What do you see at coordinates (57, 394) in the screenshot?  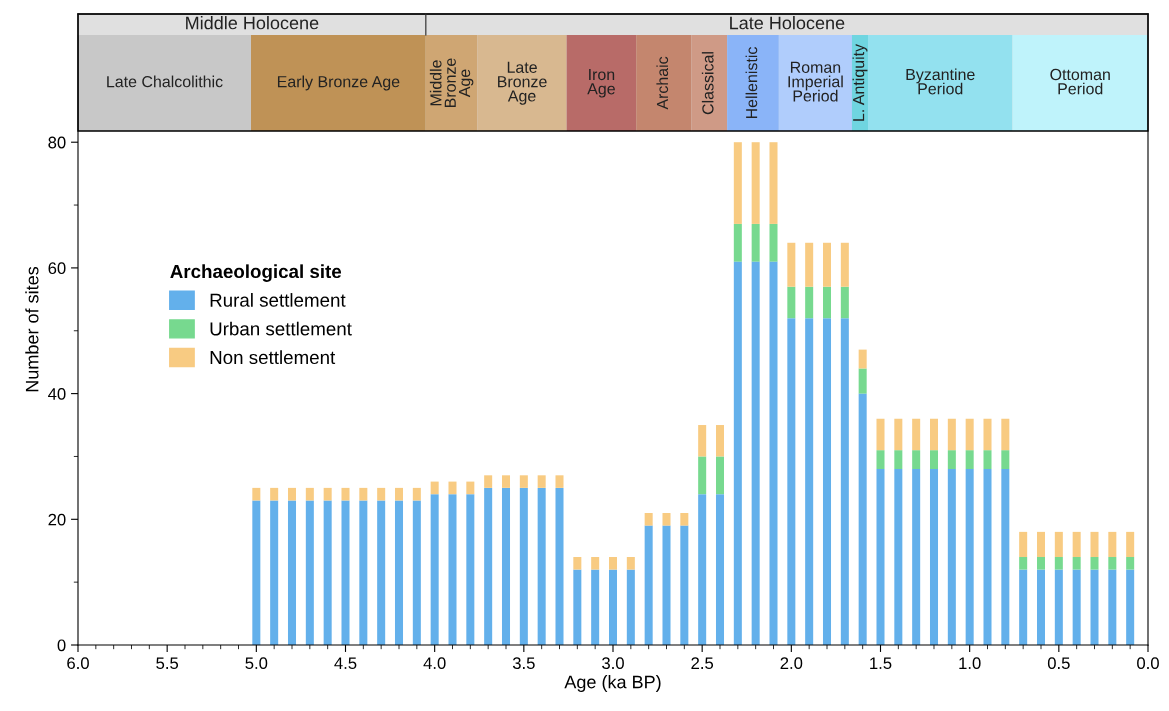 I see `y-tick-label: 40` at bounding box center [57, 394].